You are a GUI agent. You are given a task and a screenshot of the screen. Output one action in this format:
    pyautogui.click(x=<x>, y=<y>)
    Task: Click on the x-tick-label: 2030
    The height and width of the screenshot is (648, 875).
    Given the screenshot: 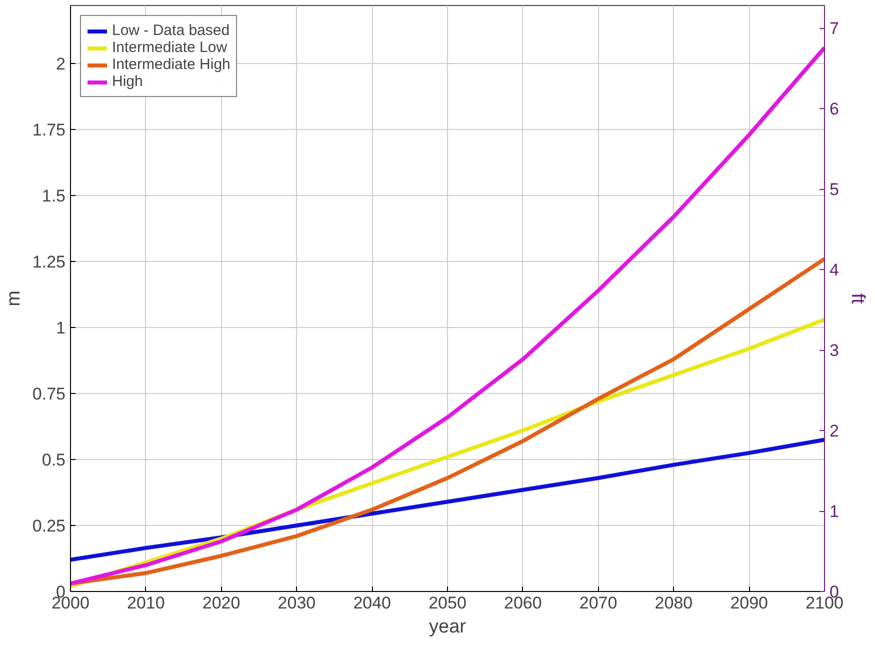 What is the action you would take?
    pyautogui.click(x=297, y=603)
    